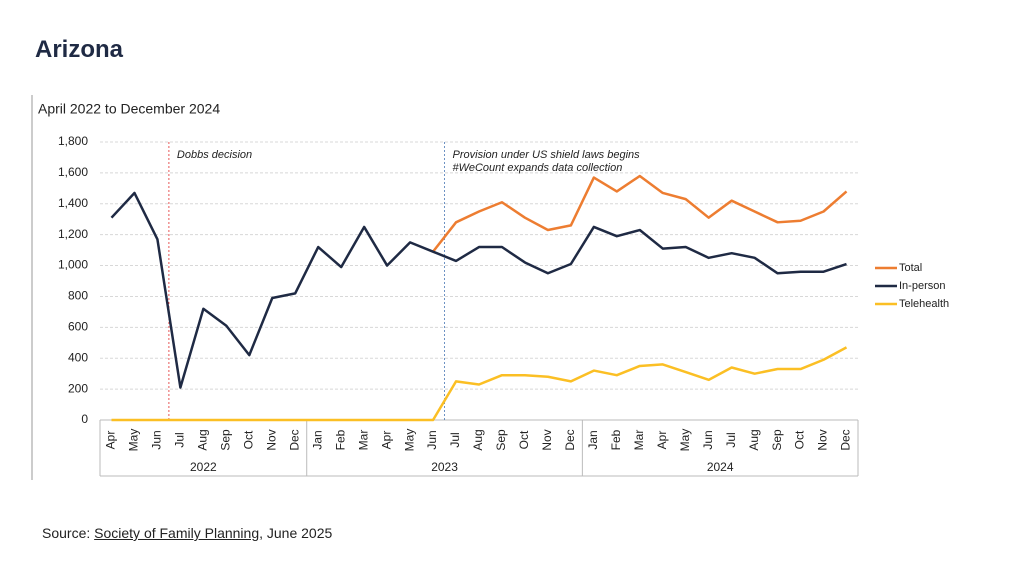  What do you see at coordinates (78, 296) in the screenshot?
I see `y-tick-label: 800` at bounding box center [78, 296].